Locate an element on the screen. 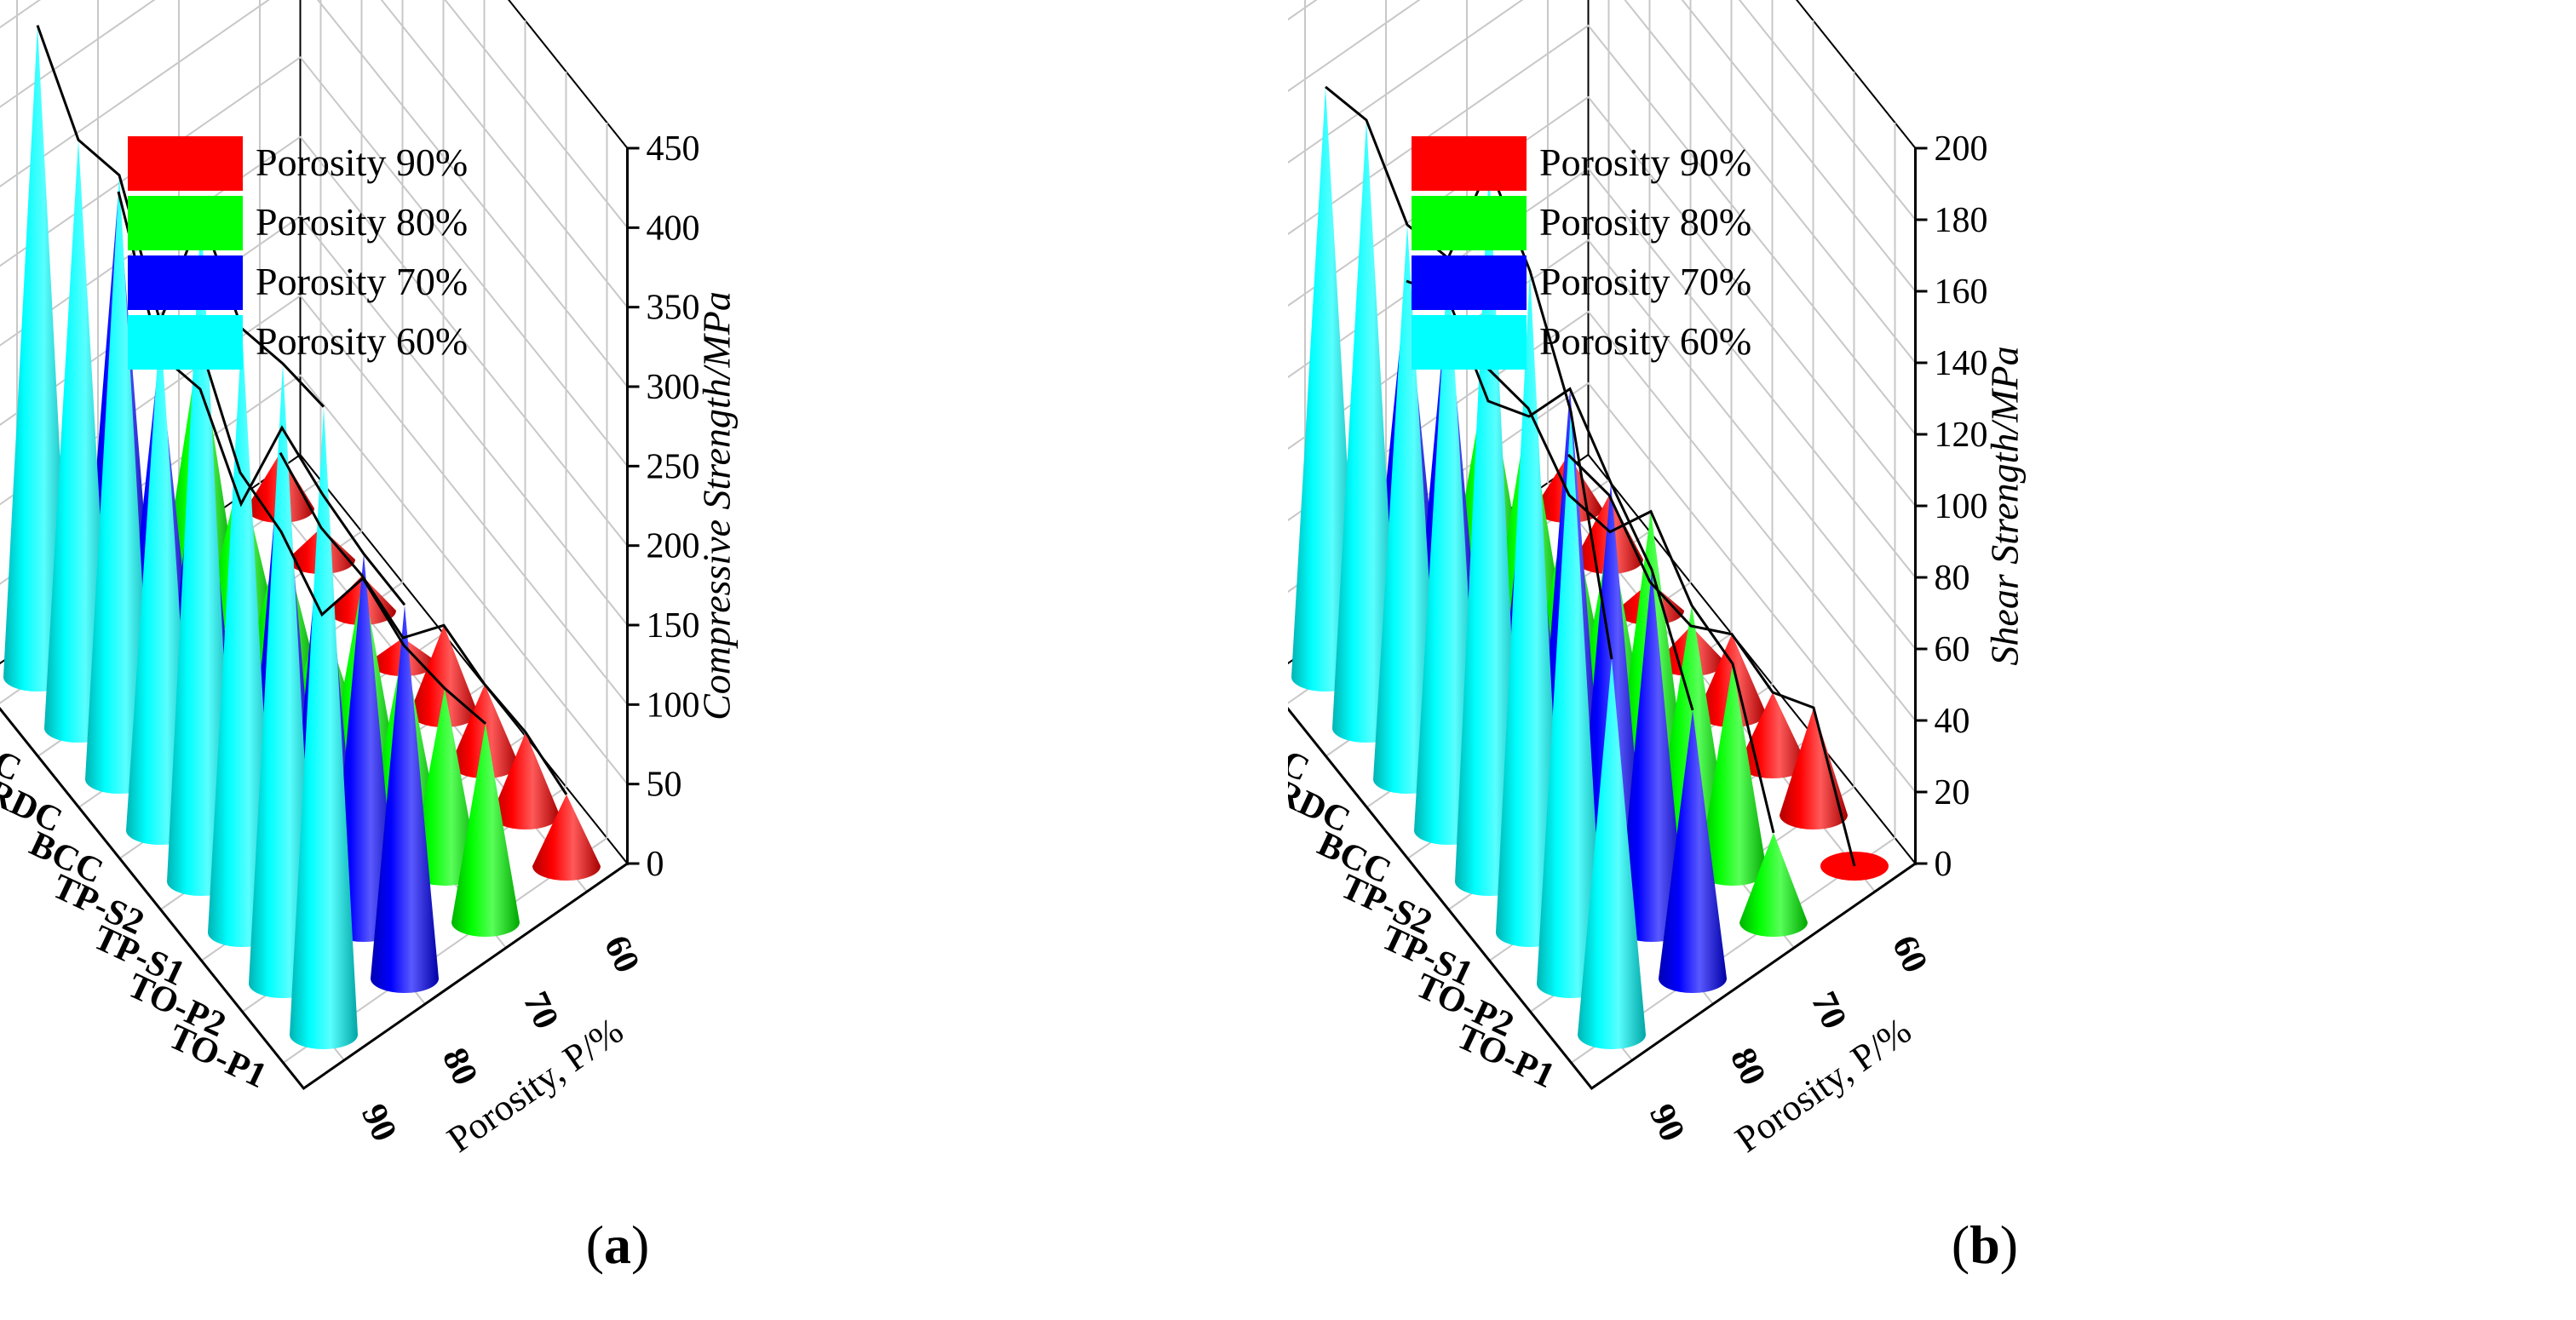 This screenshot has height=1320, width=2576. caption-a: (a) is located at coordinates (617, 1244).